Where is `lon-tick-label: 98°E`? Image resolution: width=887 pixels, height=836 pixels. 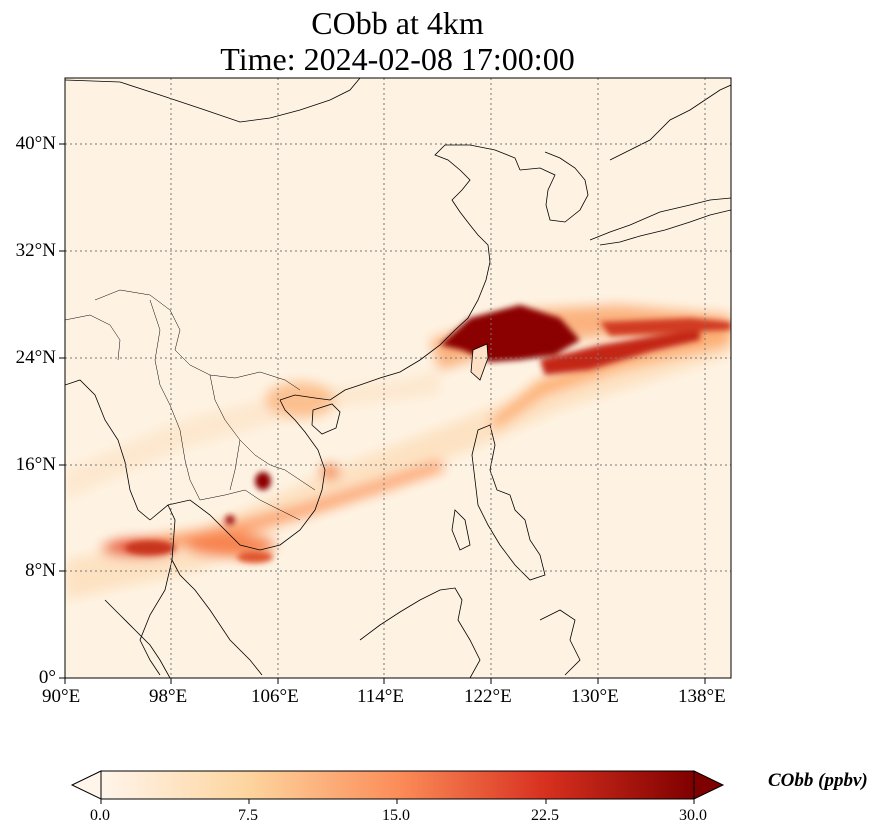 lon-tick-label: 98°E is located at coordinates (168, 696).